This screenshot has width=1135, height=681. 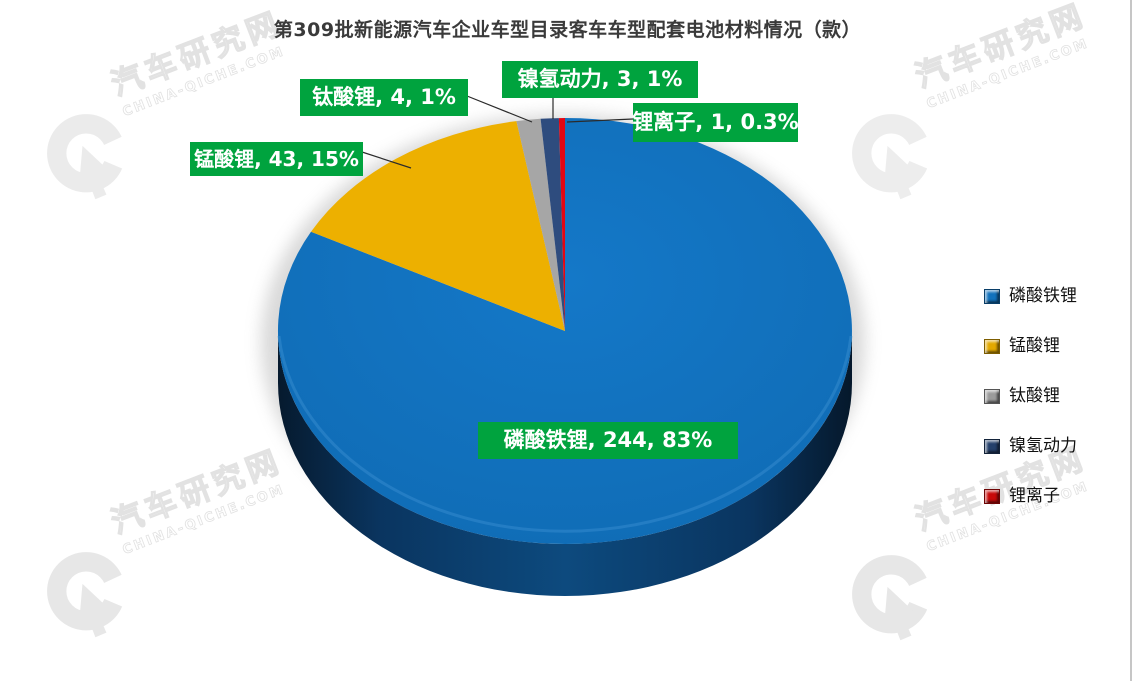 What do you see at coordinates (1043, 446) in the screenshot?
I see `legend-label: 镍氢动力` at bounding box center [1043, 446].